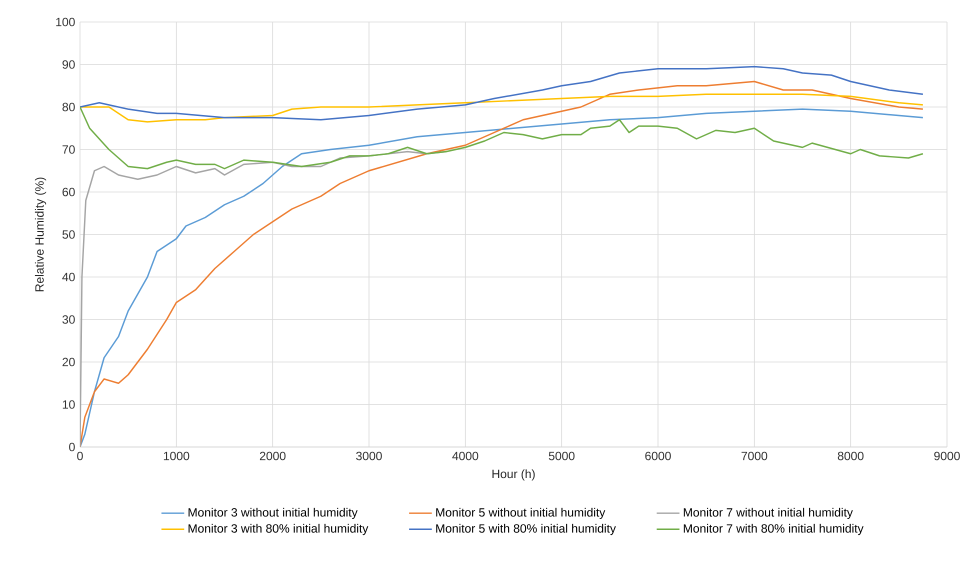 This screenshot has height=562, width=966. Describe the element at coordinates (40, 235) in the screenshot. I see `y-axis-title: Relative Humidity (%)` at that location.